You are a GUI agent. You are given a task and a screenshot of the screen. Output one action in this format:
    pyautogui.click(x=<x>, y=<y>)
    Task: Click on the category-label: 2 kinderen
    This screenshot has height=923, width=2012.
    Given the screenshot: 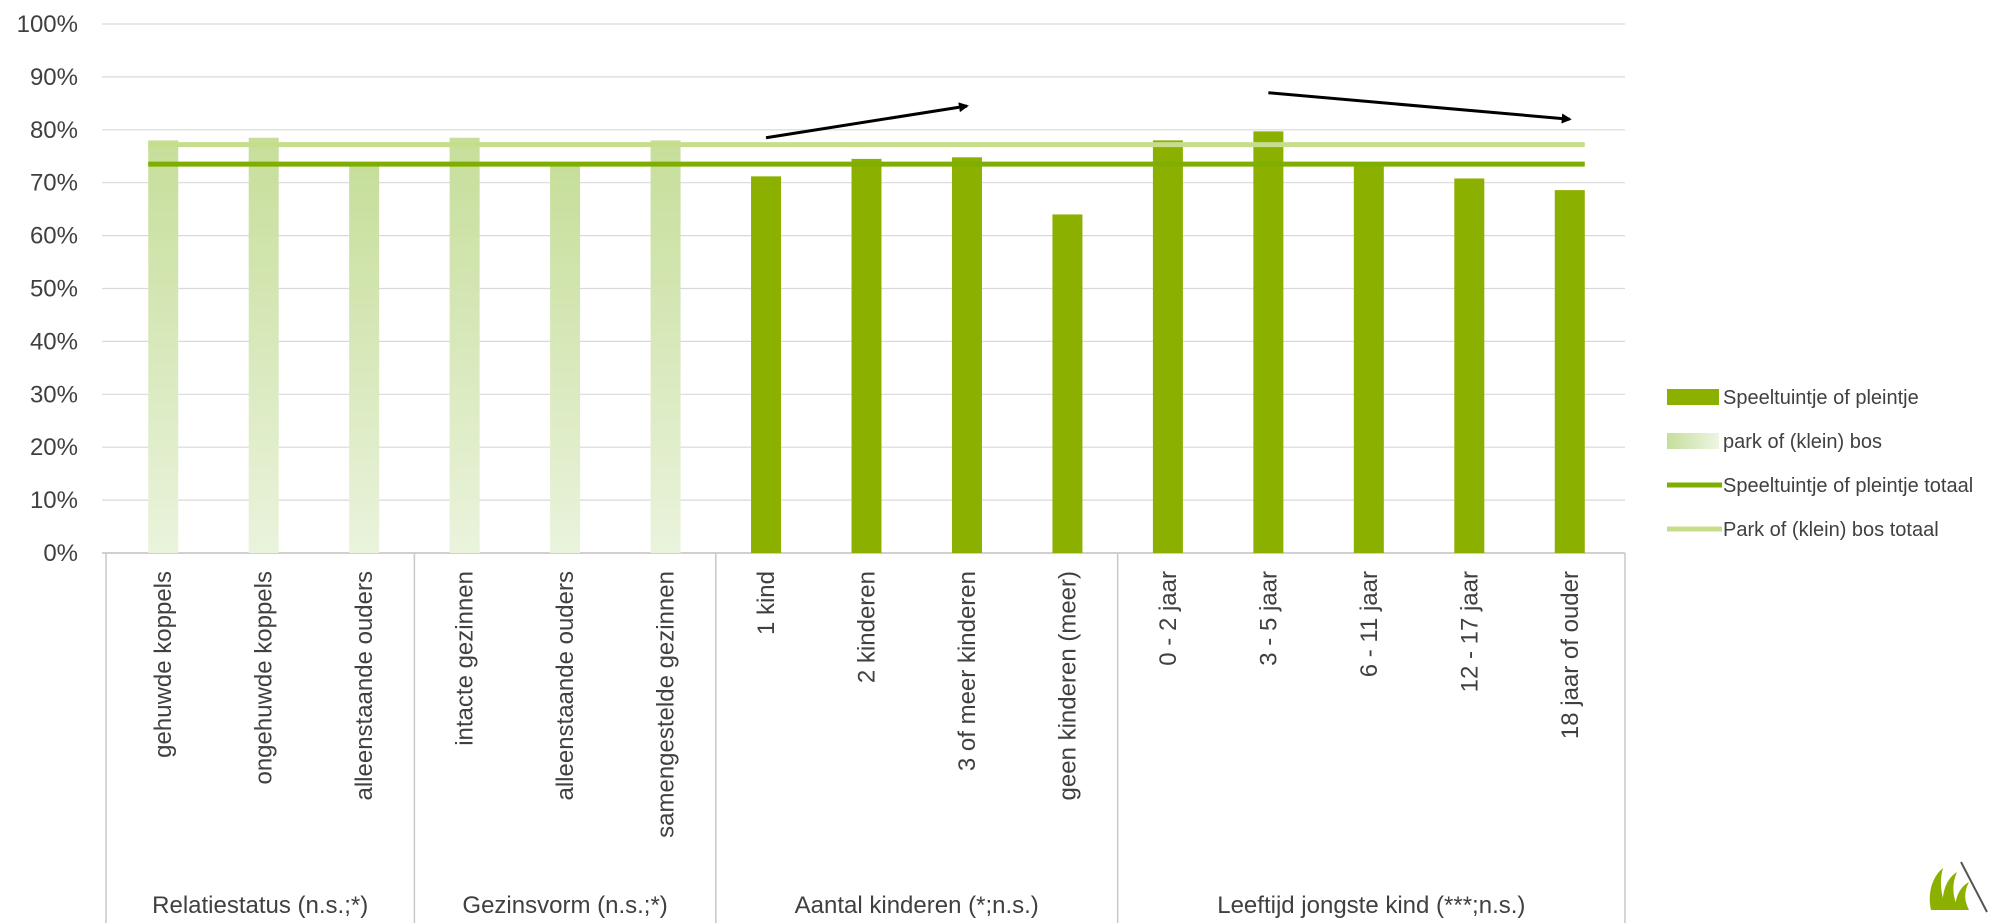 What is the action you would take?
    pyautogui.click(x=867, y=627)
    